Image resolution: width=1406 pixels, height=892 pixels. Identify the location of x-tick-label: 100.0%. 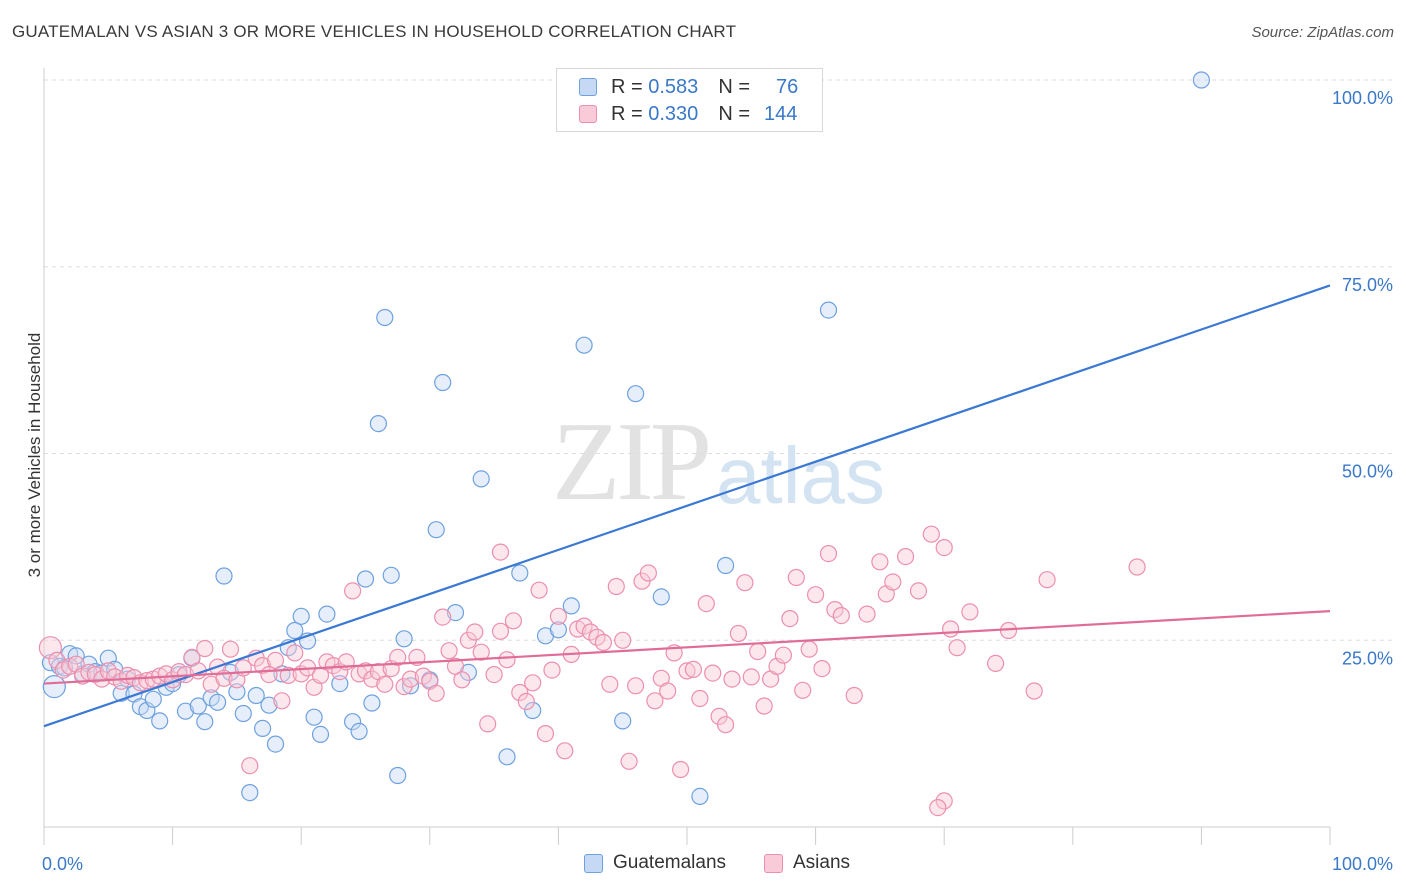
(1362, 864).